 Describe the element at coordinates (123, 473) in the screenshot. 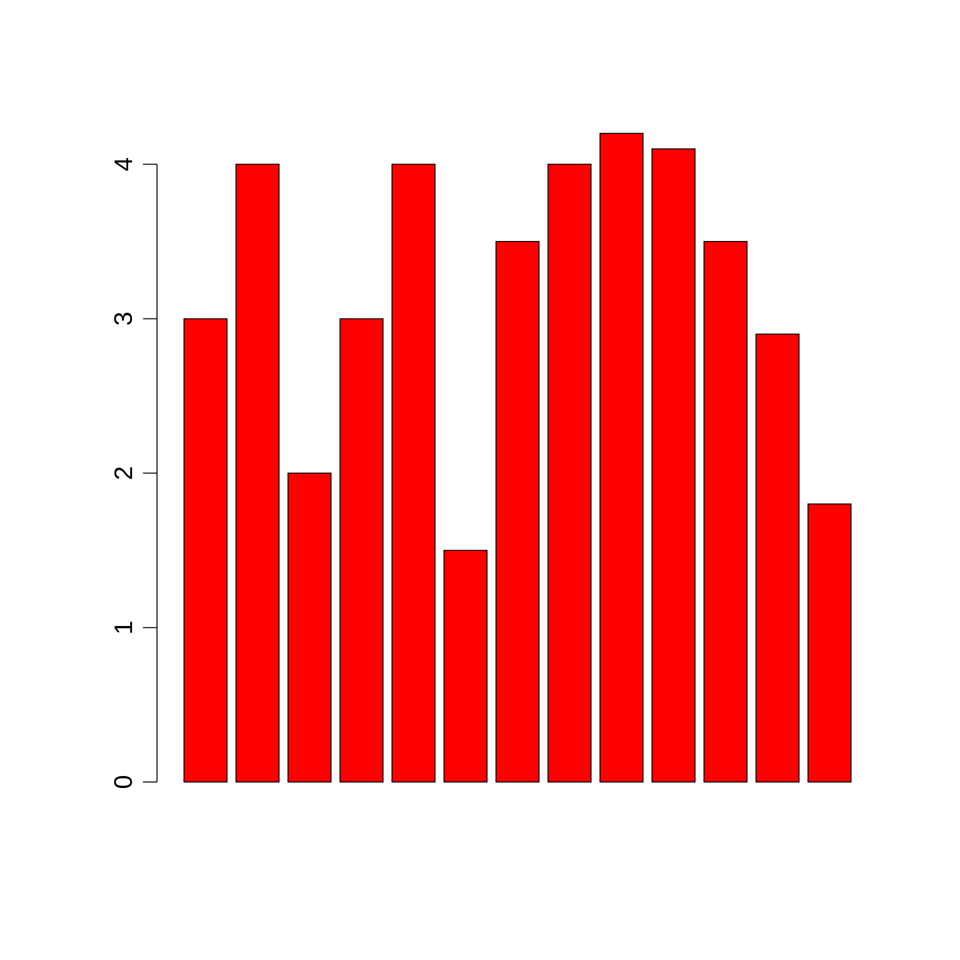

I see `y-tick-label: 2` at that location.